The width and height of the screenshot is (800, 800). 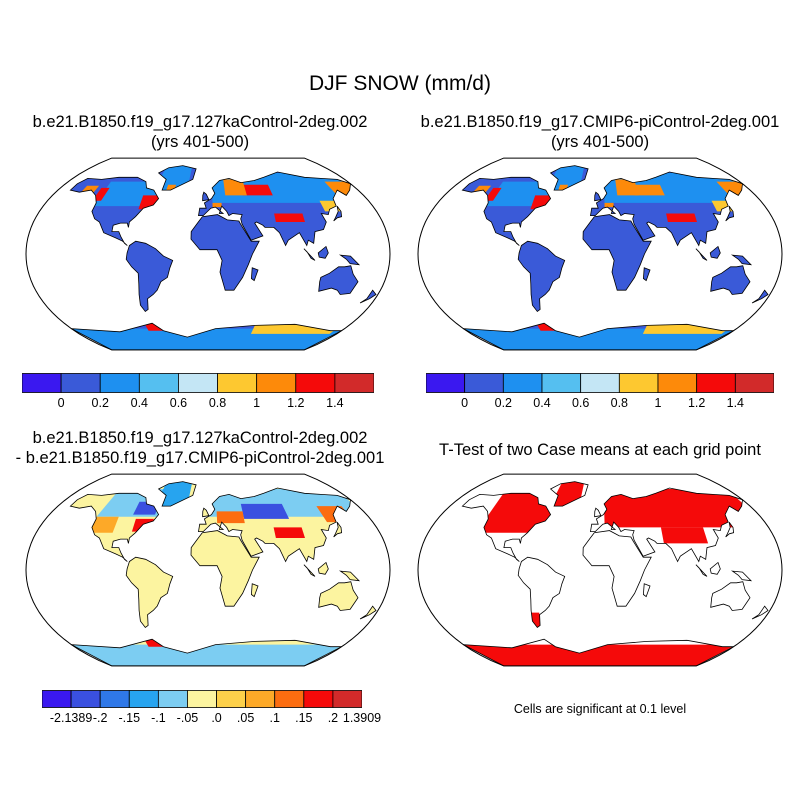 I want to click on colorbar-tick-label: 0.8, so click(x=217, y=403).